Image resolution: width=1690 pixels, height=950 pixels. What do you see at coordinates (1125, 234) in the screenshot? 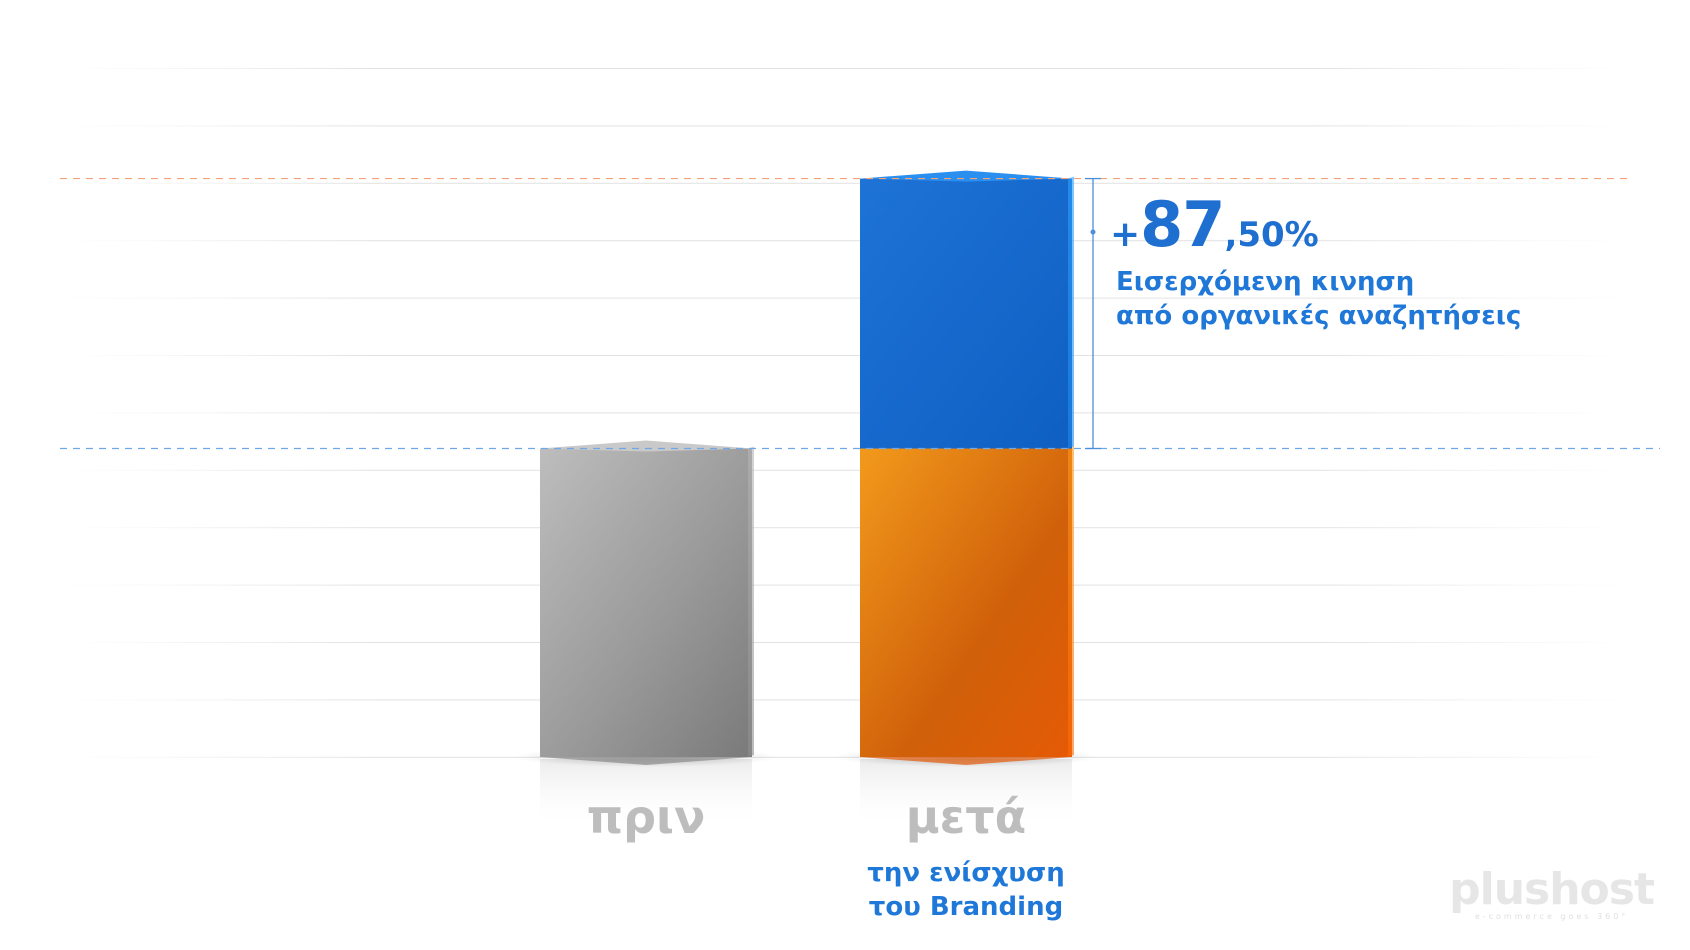
I see `percentage-plus-sign: +` at bounding box center [1125, 234].